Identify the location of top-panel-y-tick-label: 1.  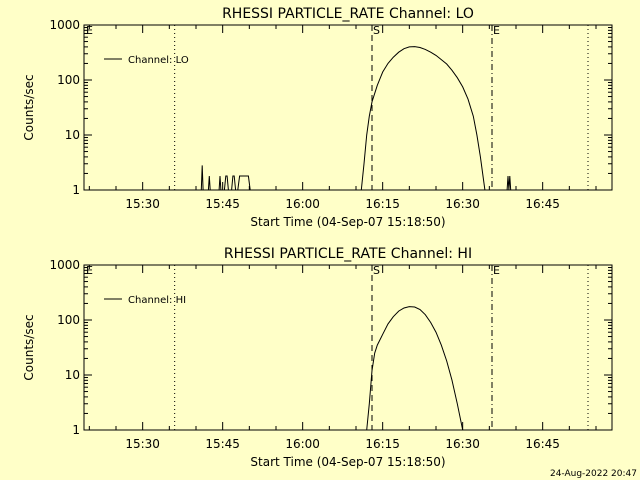
(76, 190).